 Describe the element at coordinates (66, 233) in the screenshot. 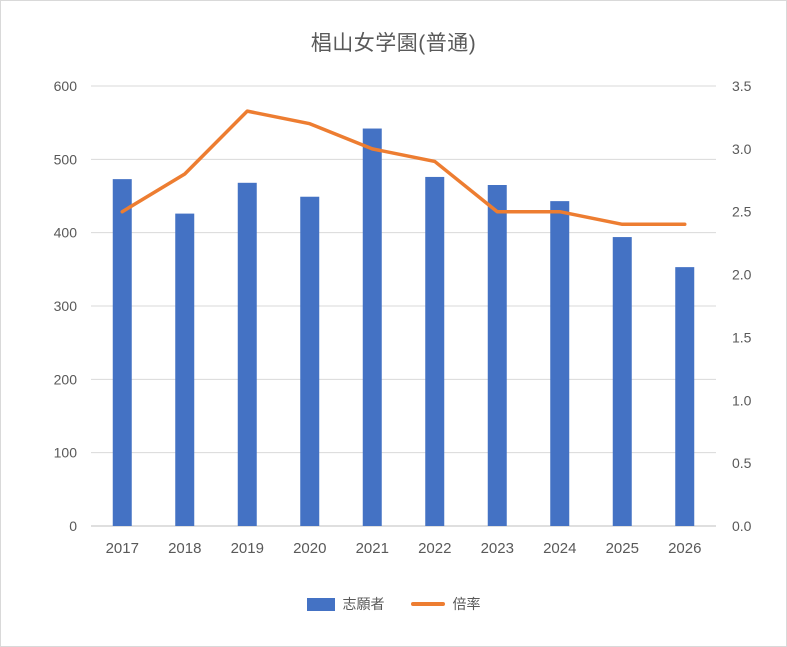

I see `left-axis-tick: 400` at that location.